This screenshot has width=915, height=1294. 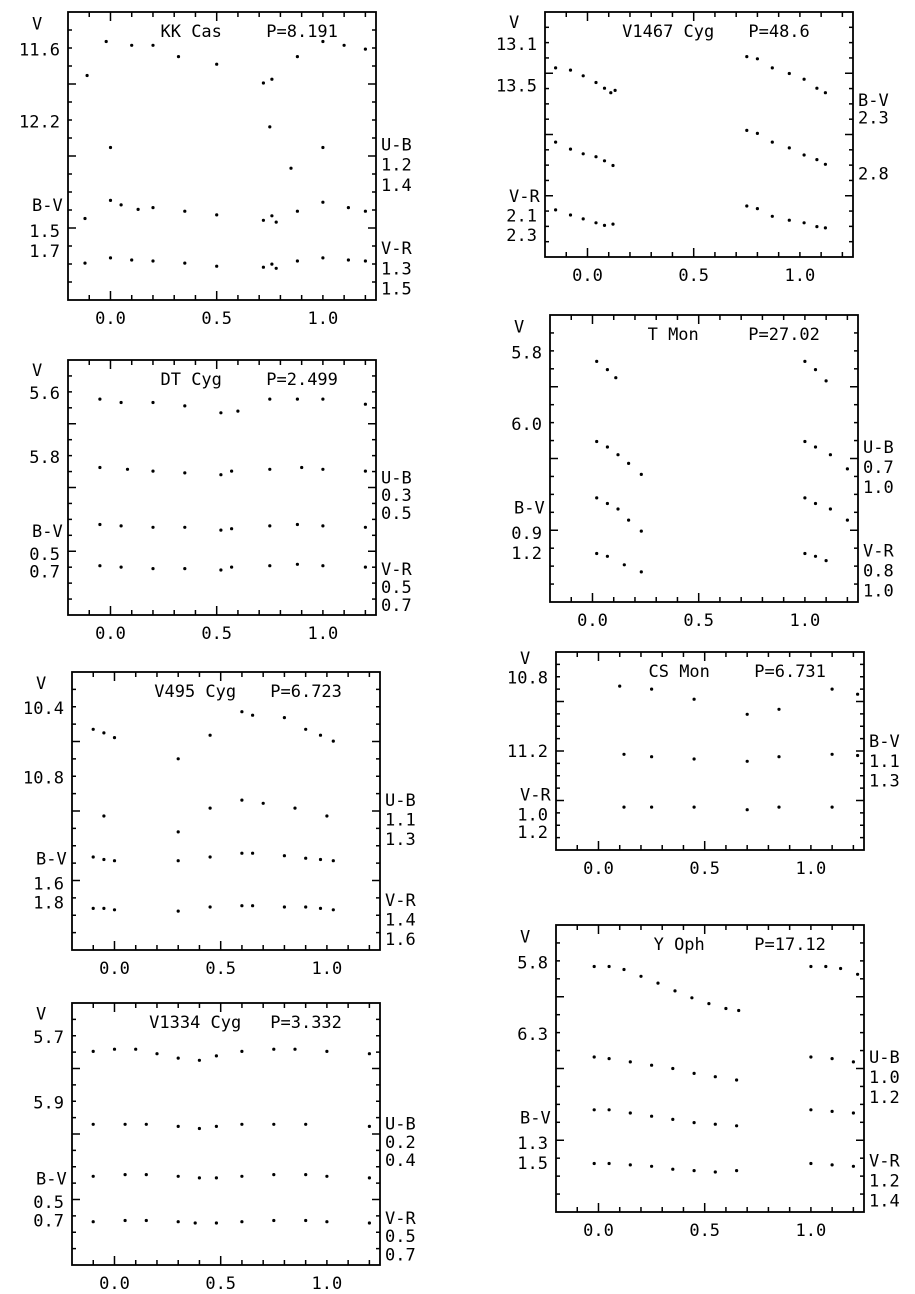 I want to click on right-axis-name: V-R, so click(x=400, y=901).